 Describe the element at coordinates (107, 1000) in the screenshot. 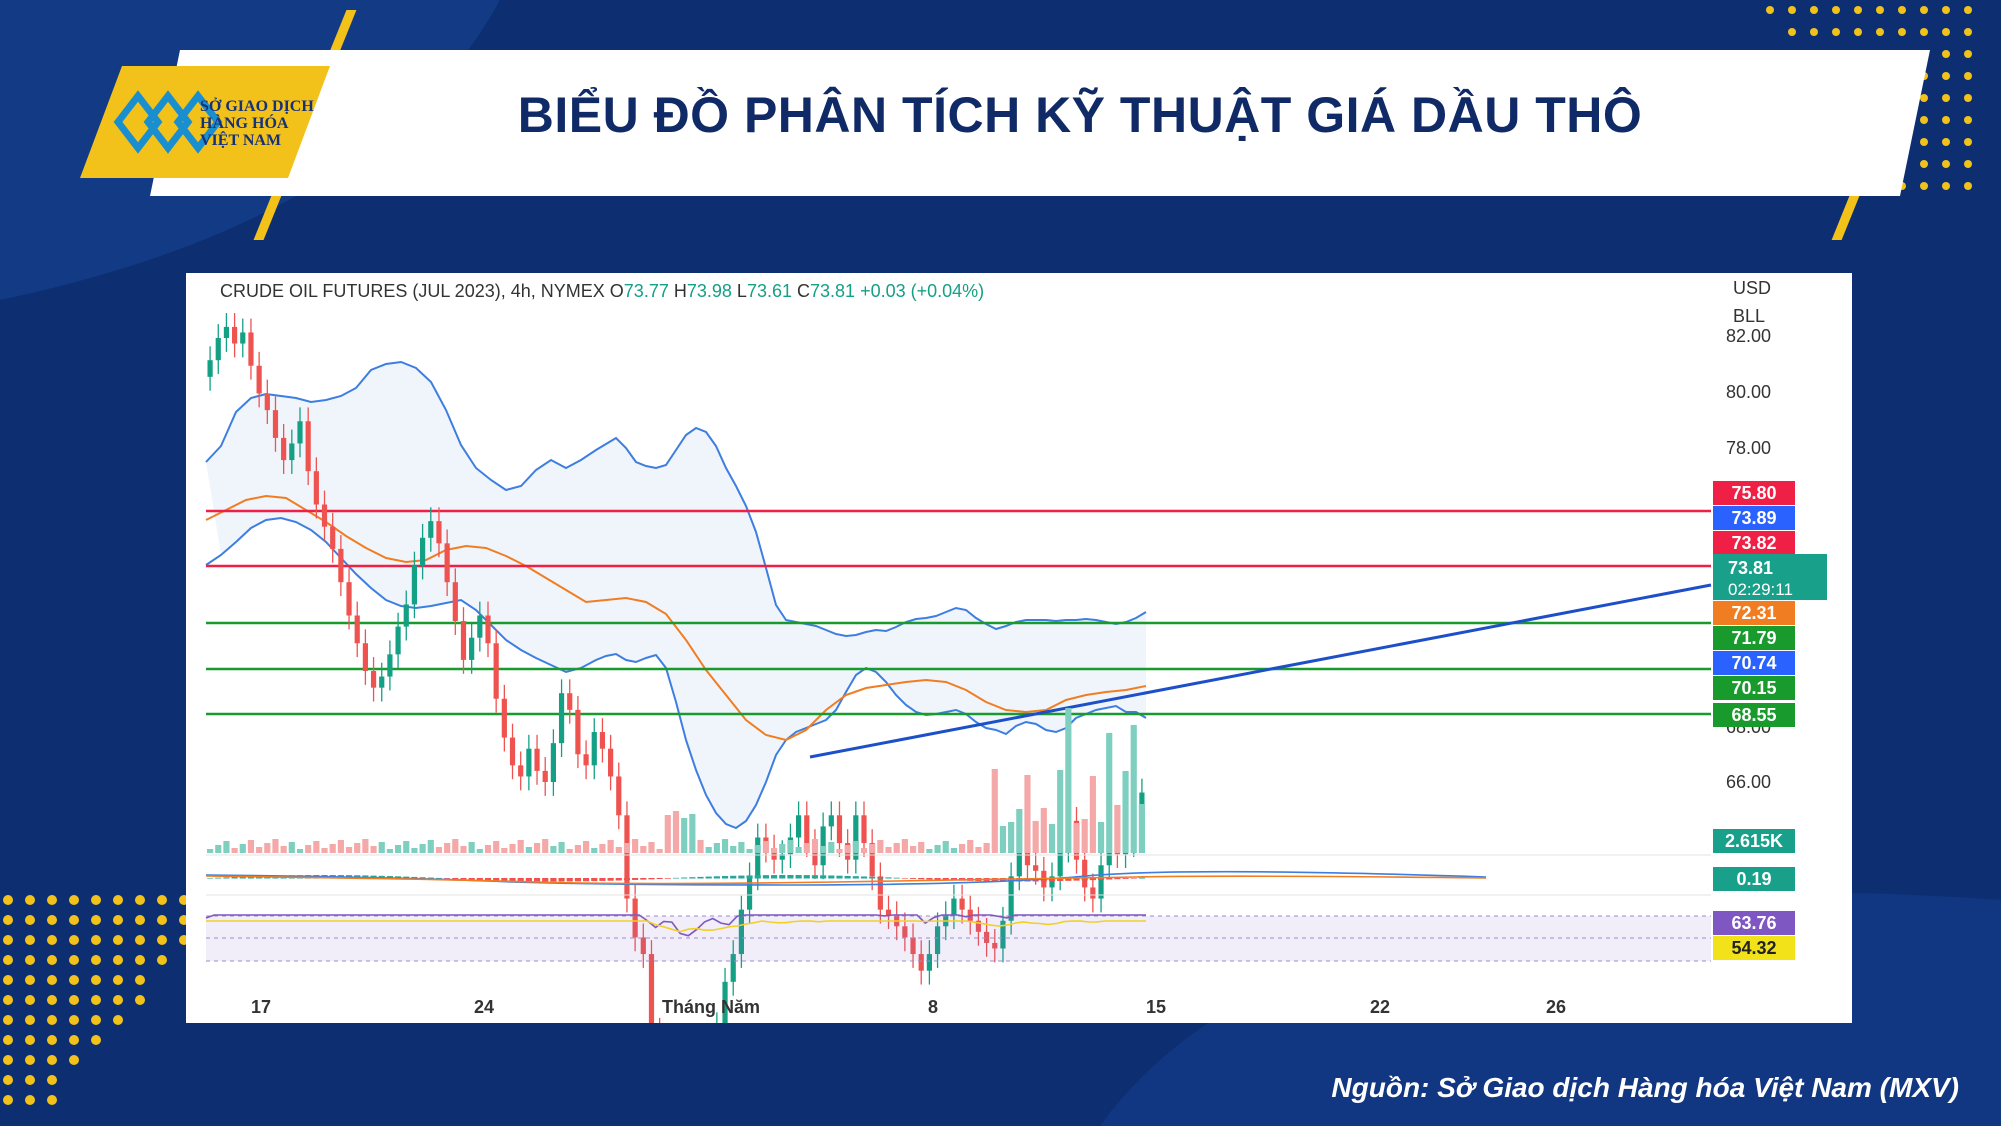

I see `decorative-dots` at that location.